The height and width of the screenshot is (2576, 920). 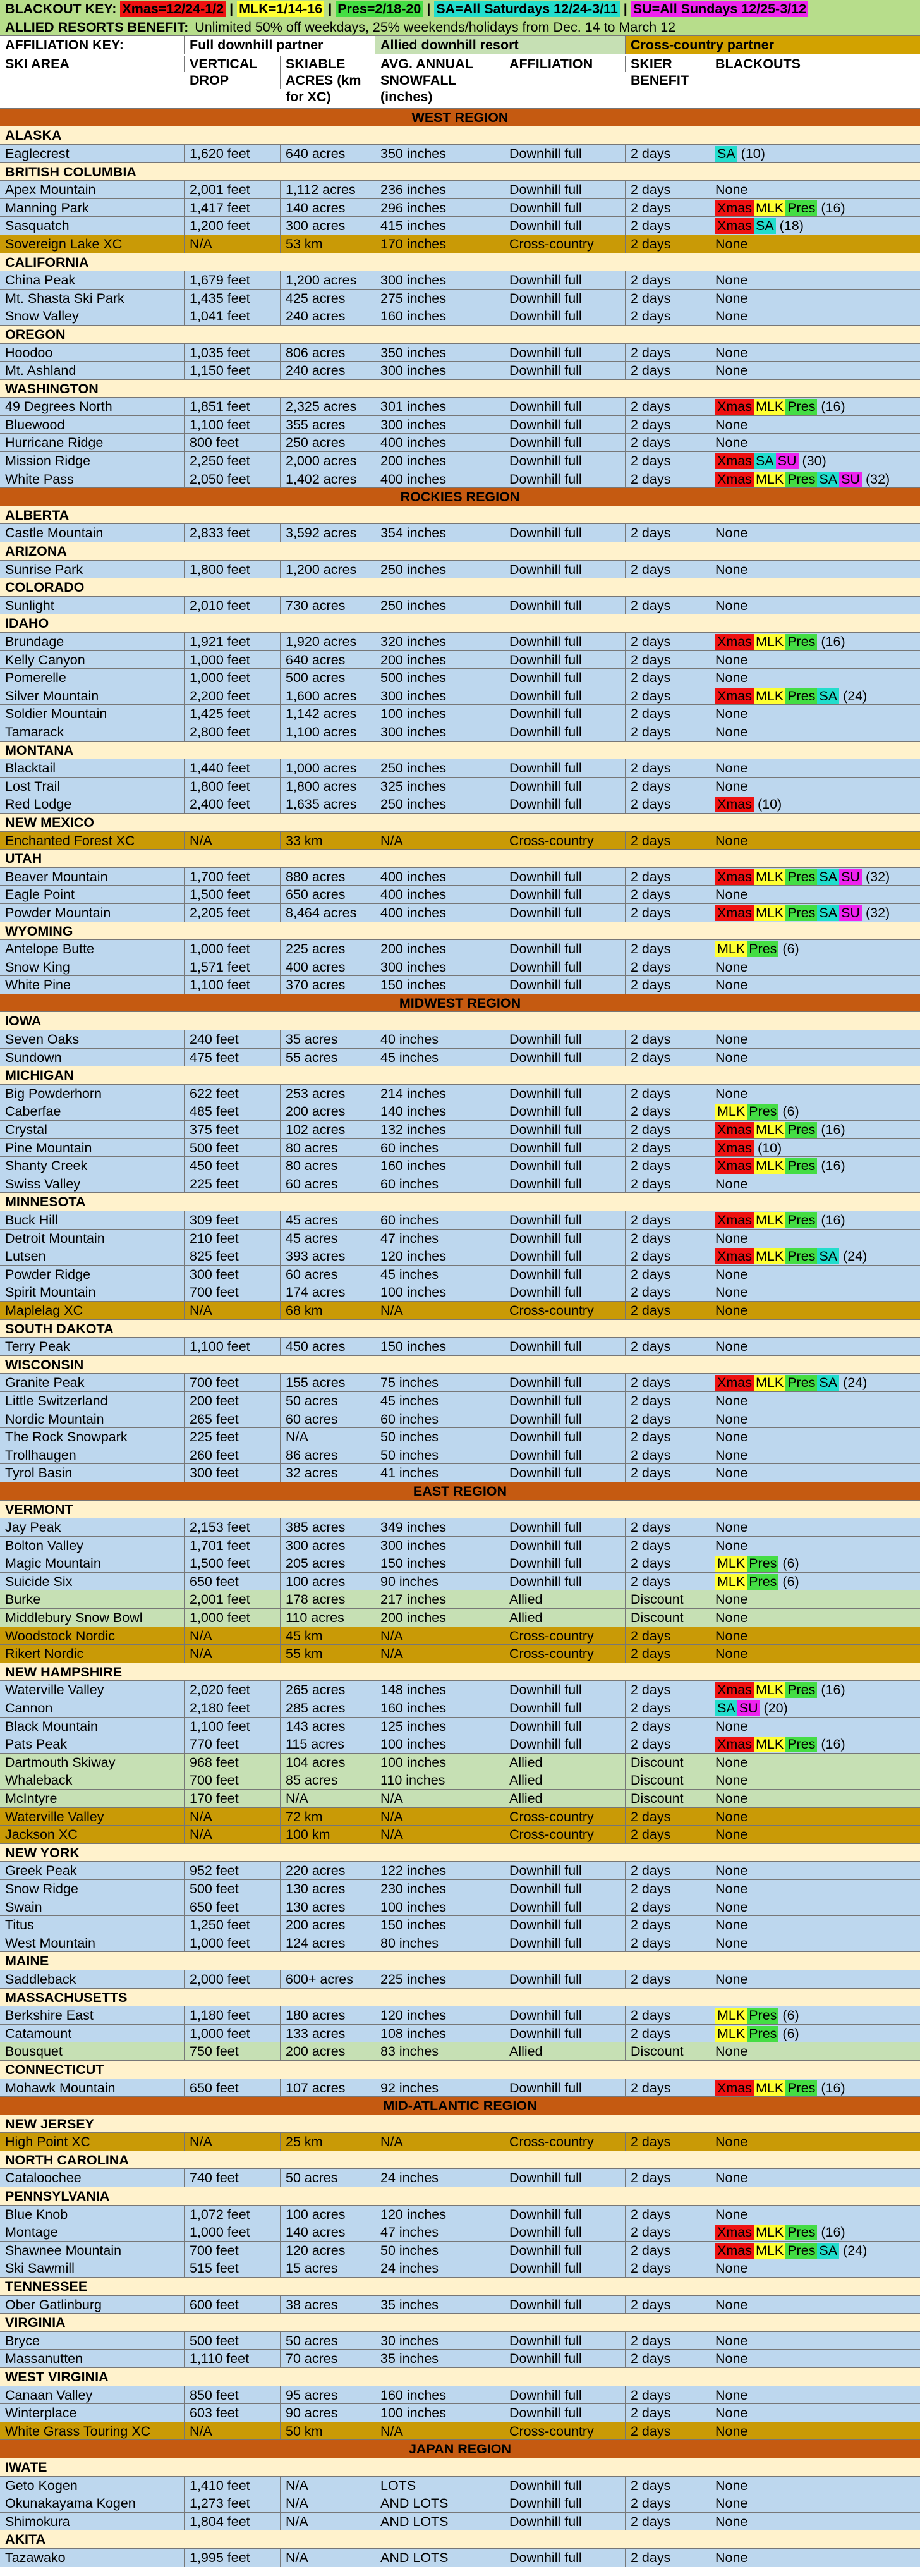 What do you see at coordinates (92, 2485) in the screenshot?
I see `cell-ski-area: Geto Kogen` at bounding box center [92, 2485].